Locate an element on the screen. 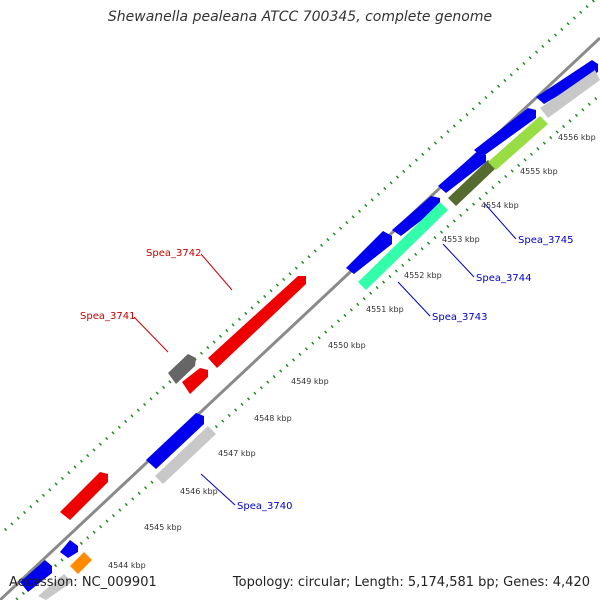 The width and height of the screenshot is (600, 600). scale-label: 4555 kbp is located at coordinates (539, 171).